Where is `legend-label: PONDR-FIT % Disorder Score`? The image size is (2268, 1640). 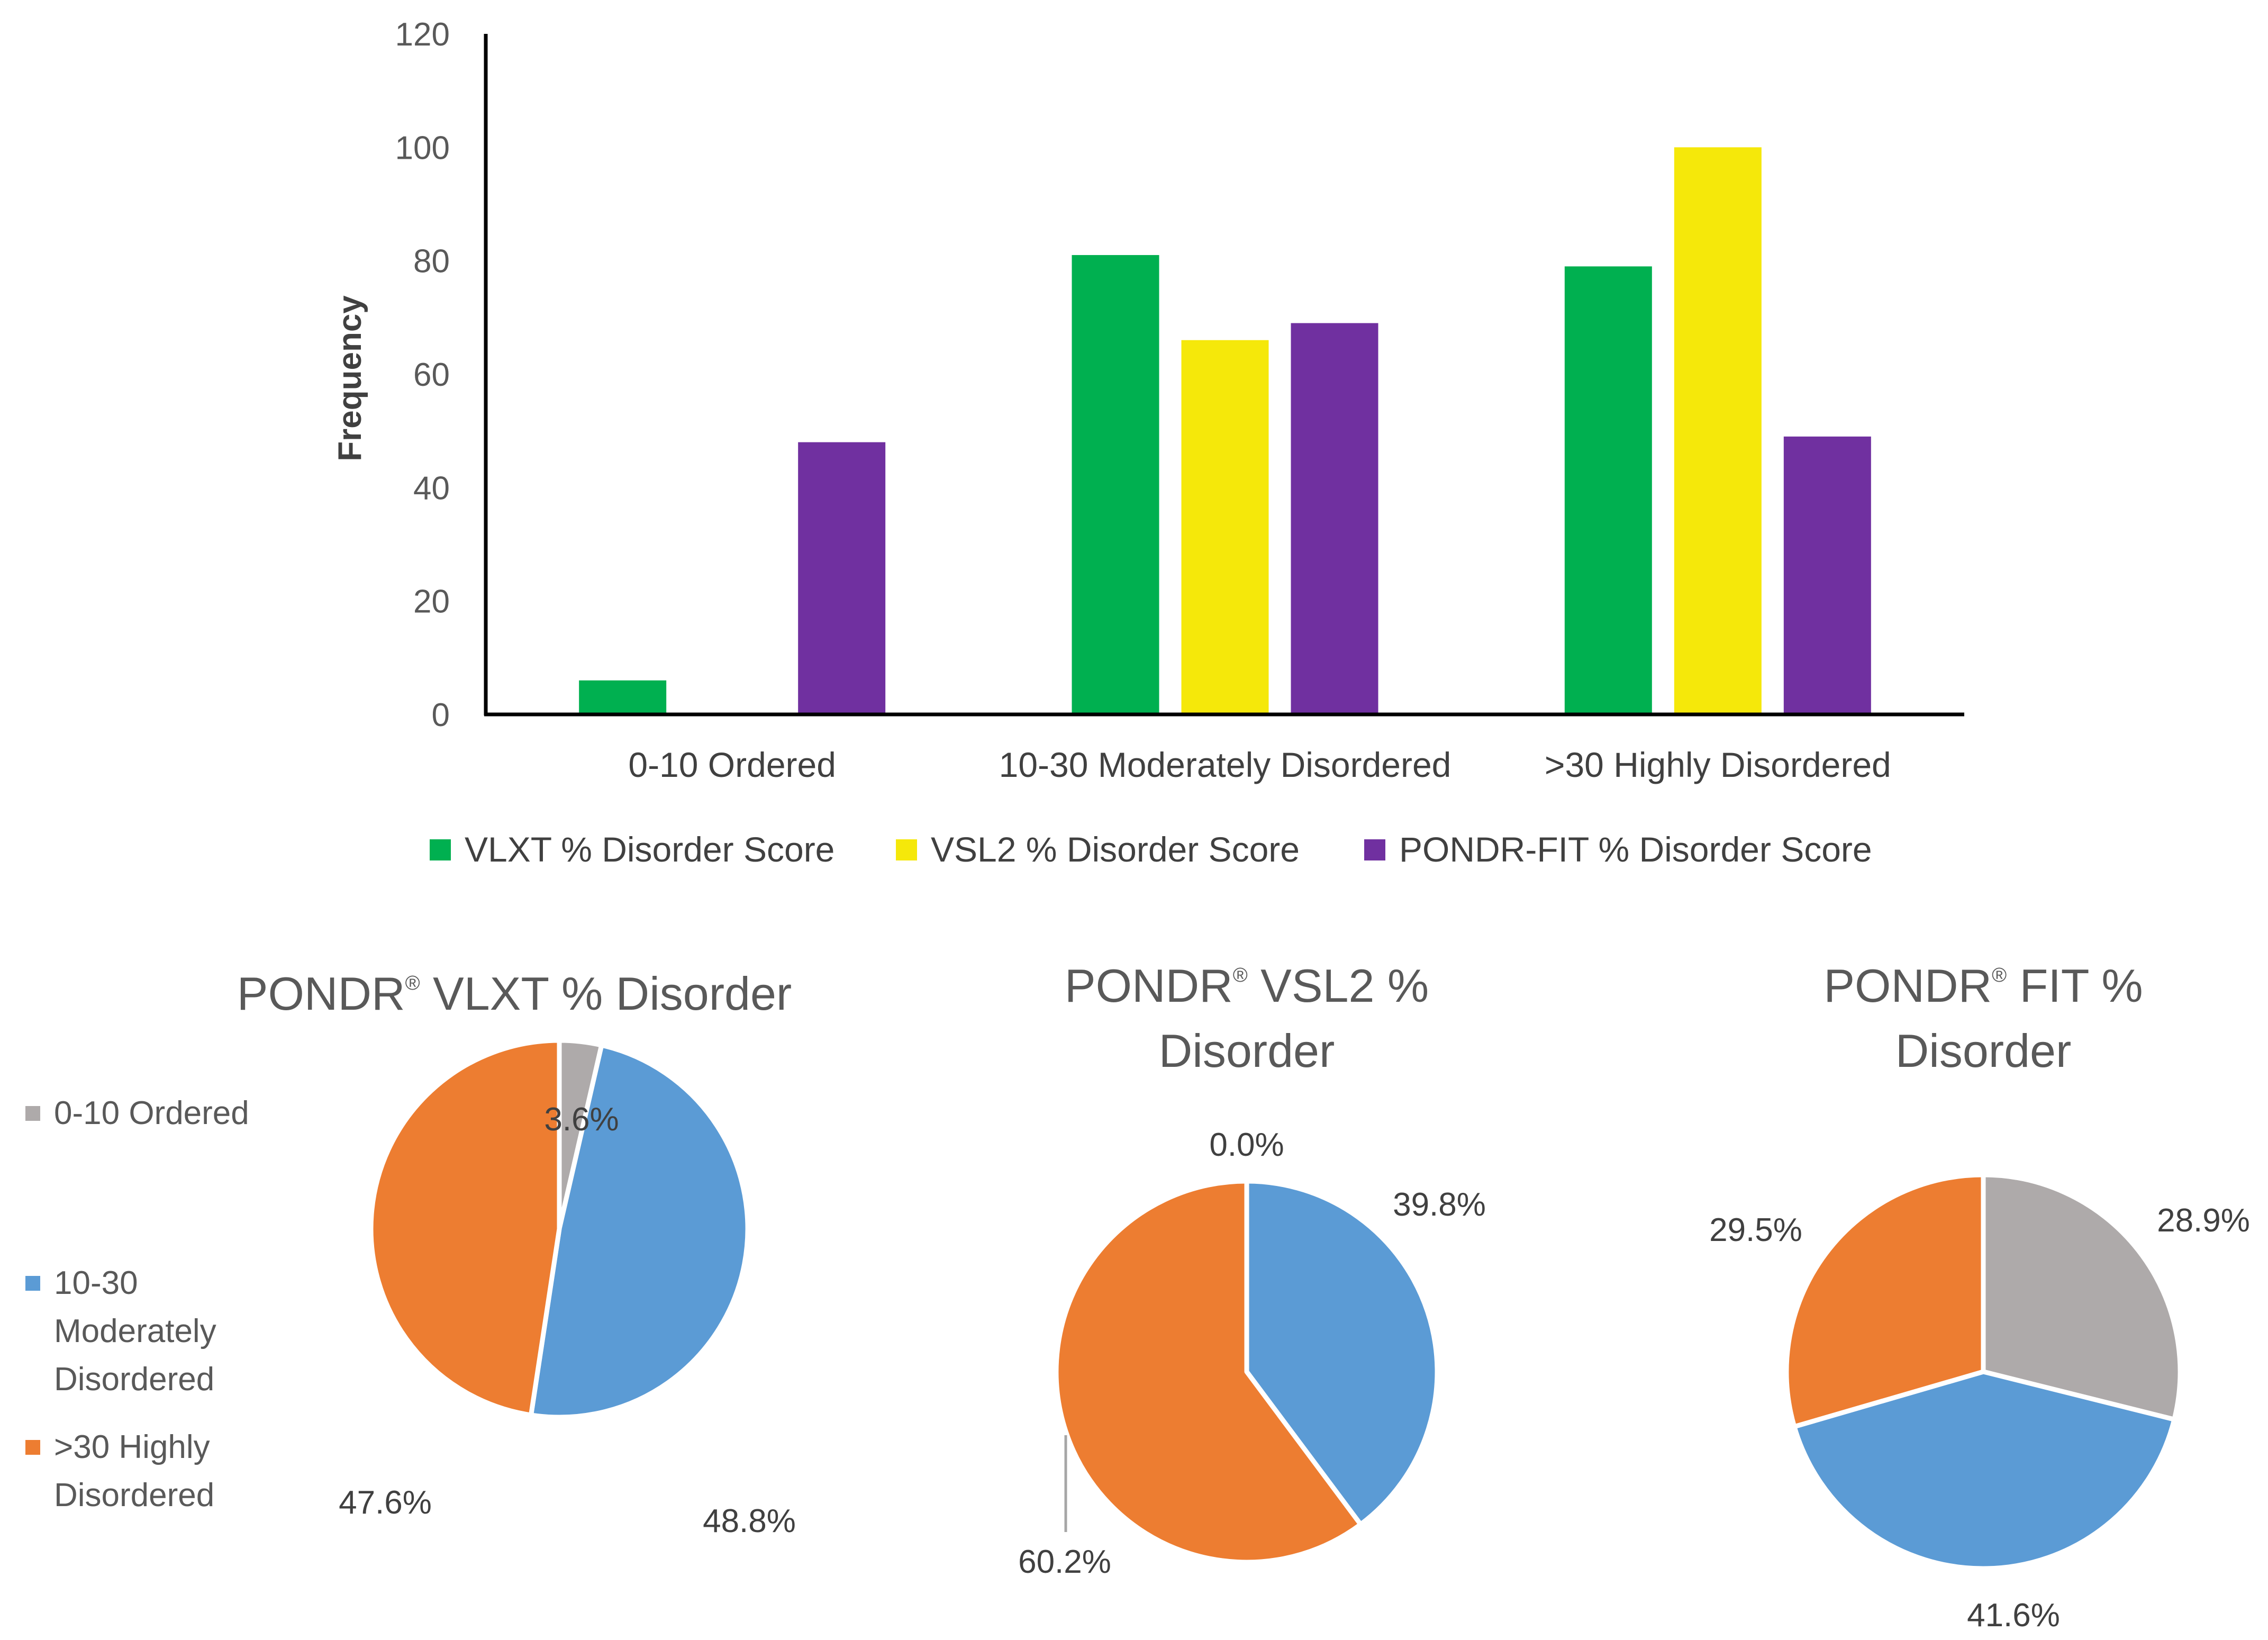
legend-label: PONDR-FIT % Disorder Score is located at coordinates (1635, 849).